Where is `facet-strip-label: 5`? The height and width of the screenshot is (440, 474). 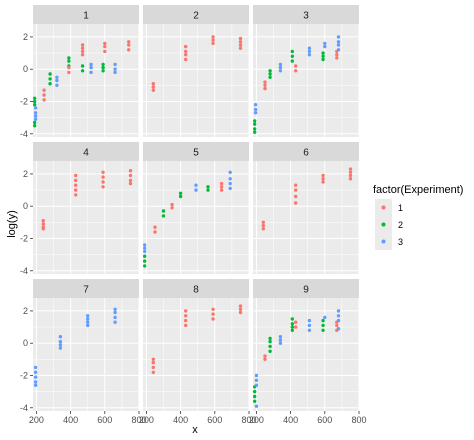 facet-strip-label: 5 is located at coordinates (196, 153).